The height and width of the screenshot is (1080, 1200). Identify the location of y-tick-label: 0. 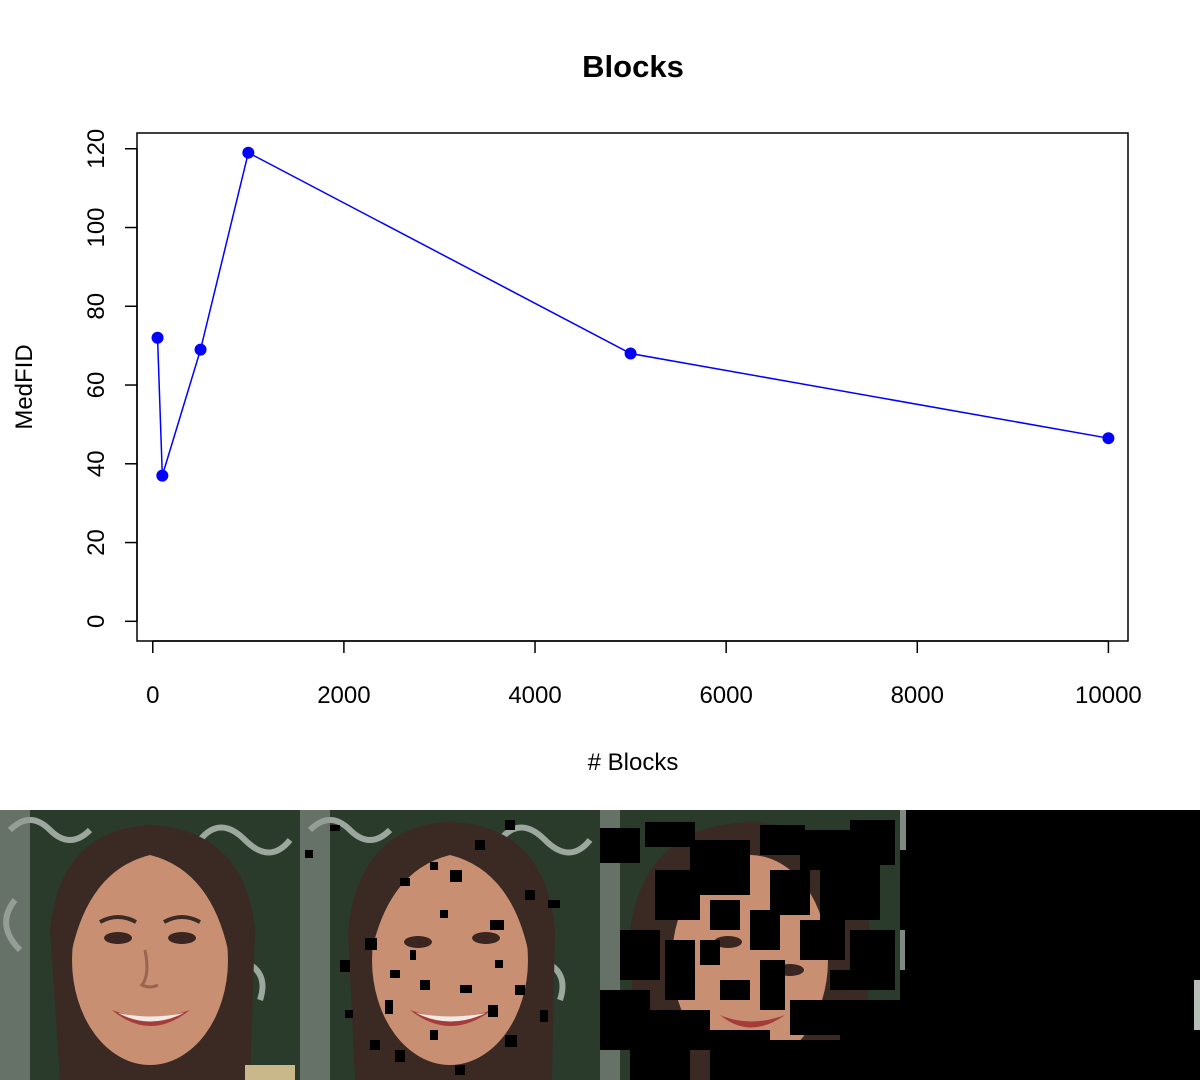
(96, 621).